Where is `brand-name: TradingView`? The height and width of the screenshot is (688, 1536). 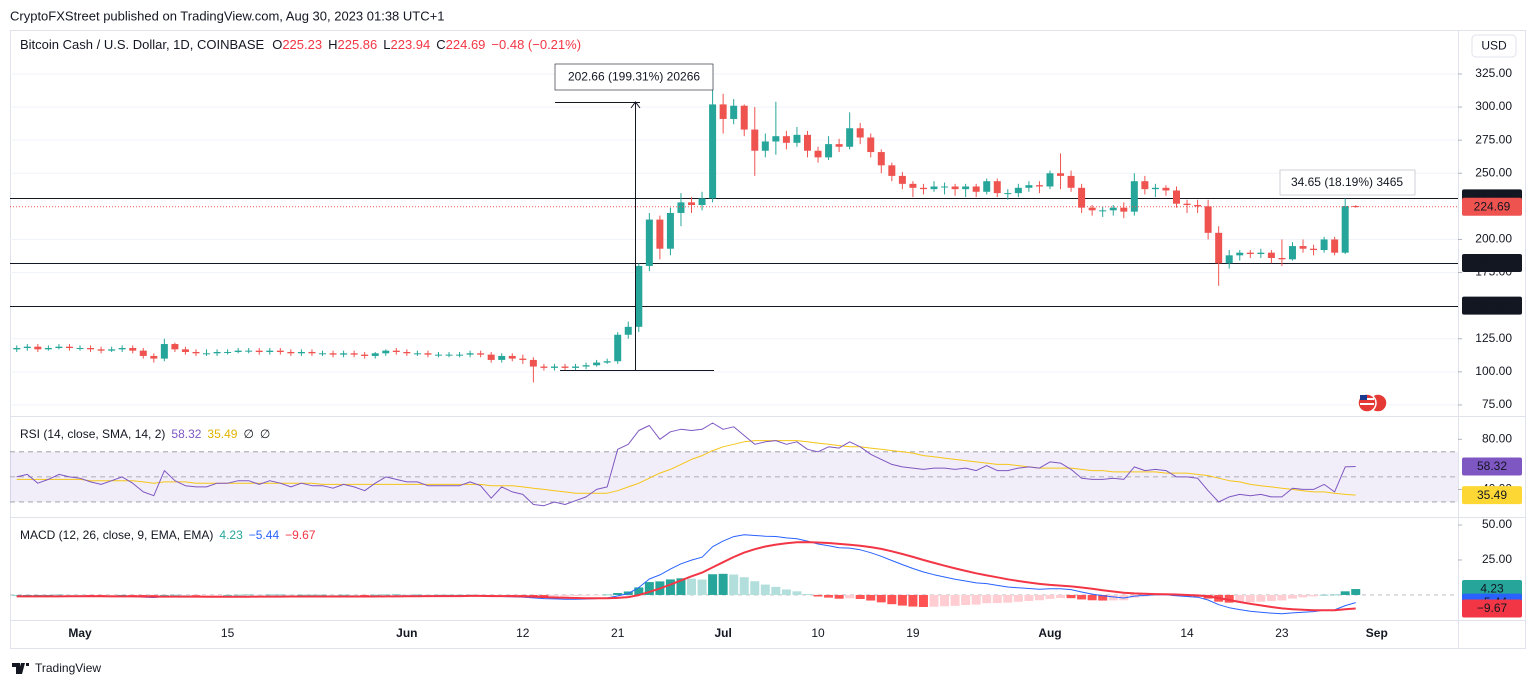 brand-name: TradingView is located at coordinates (68, 668).